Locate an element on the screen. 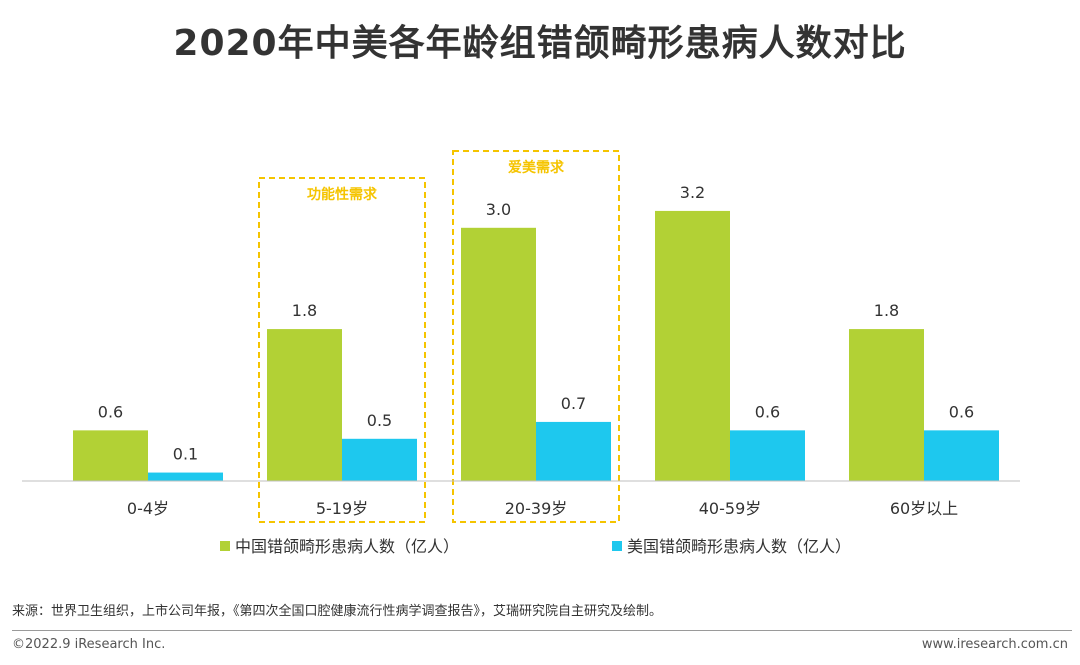 Image resolution: width=1080 pixels, height=665 pixels. copyright: ©2022.9 iResearch Inc. is located at coordinates (89, 644).